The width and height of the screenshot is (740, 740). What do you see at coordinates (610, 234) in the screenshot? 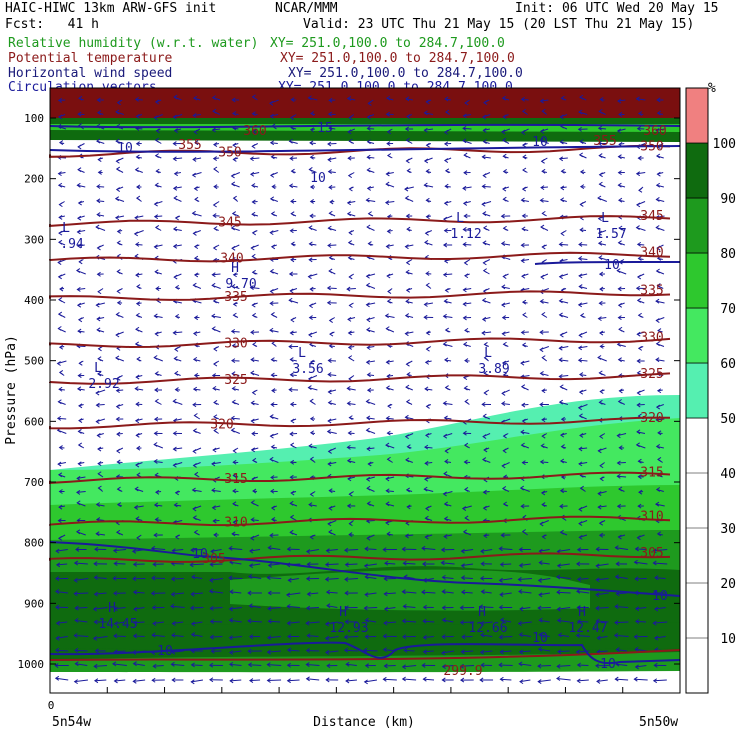
I see `extremum-value: 1.57` at bounding box center [610, 234].